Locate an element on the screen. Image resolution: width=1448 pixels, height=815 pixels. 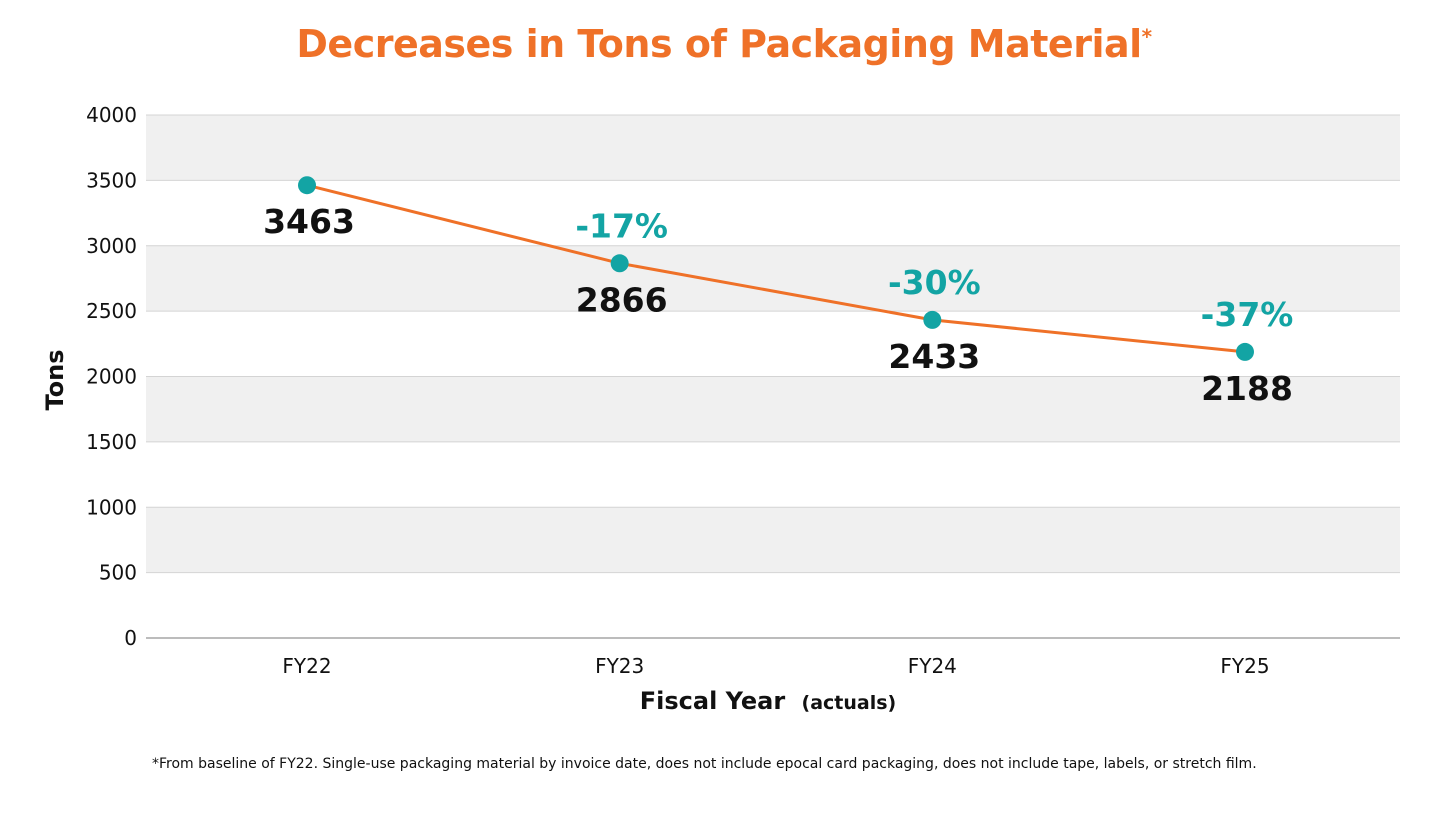
change-label: -37% is located at coordinates (1247, 314).